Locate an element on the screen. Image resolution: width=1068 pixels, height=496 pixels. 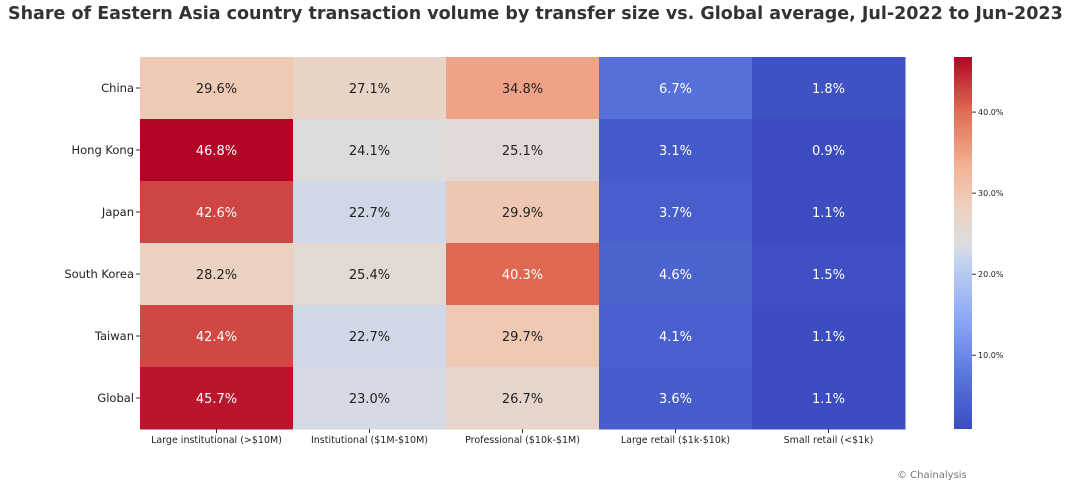
cell-label-south-korea-4: 1.5% is located at coordinates (828, 275).